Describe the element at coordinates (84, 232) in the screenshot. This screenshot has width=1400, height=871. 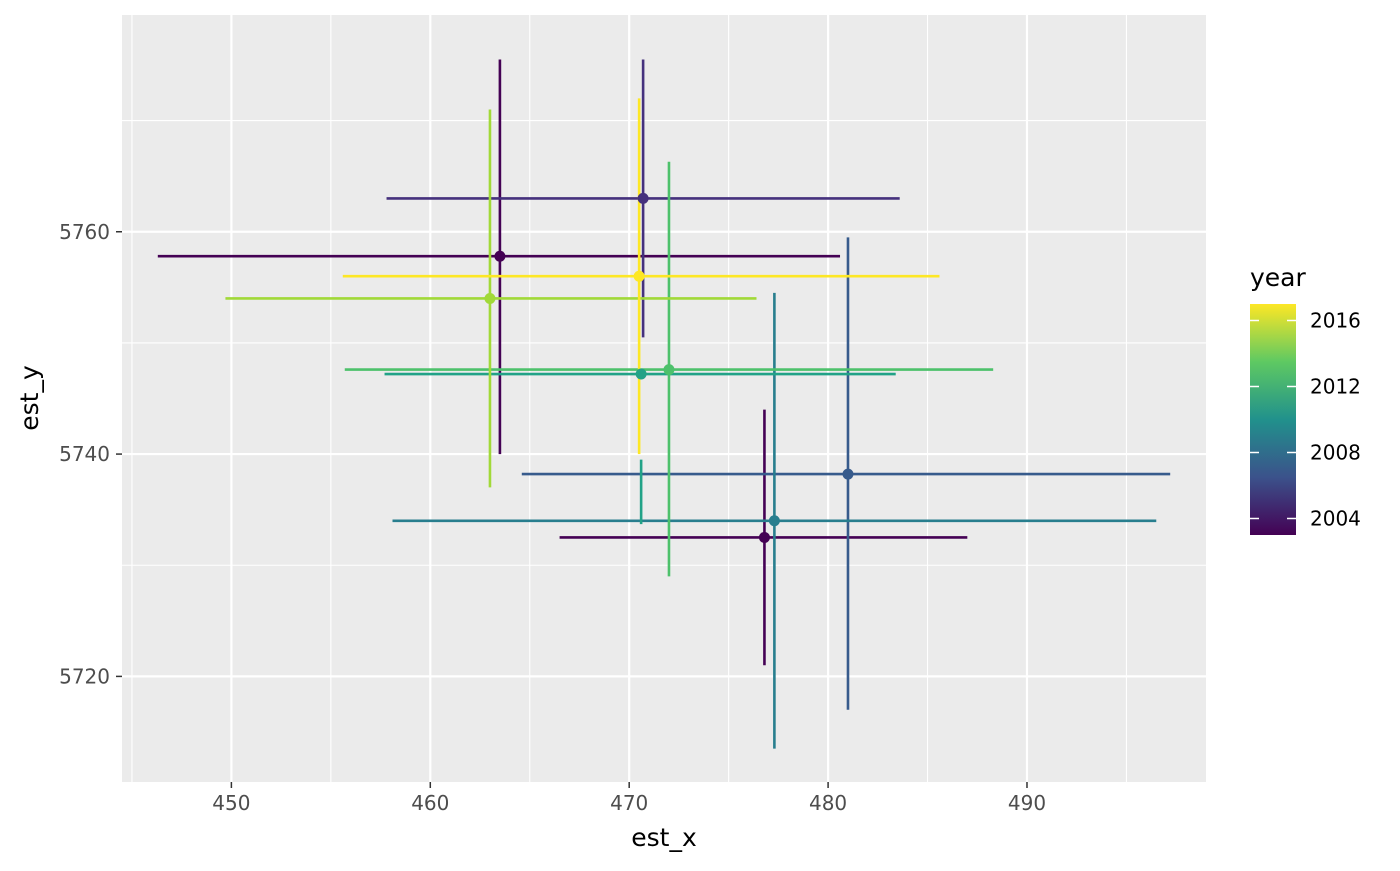
I see `y-tick-label: 5760` at that location.